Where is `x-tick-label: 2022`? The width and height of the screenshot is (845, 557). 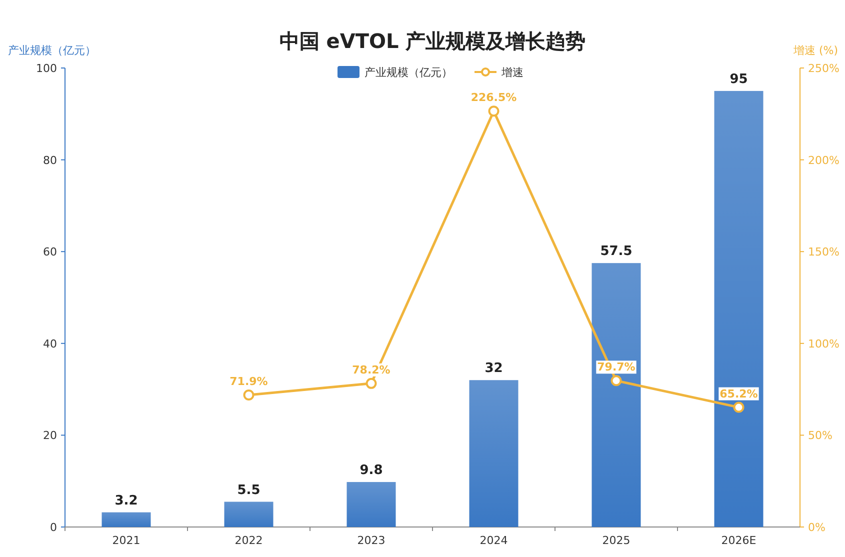
x-tick-label: 2022 is located at coordinates (248, 540).